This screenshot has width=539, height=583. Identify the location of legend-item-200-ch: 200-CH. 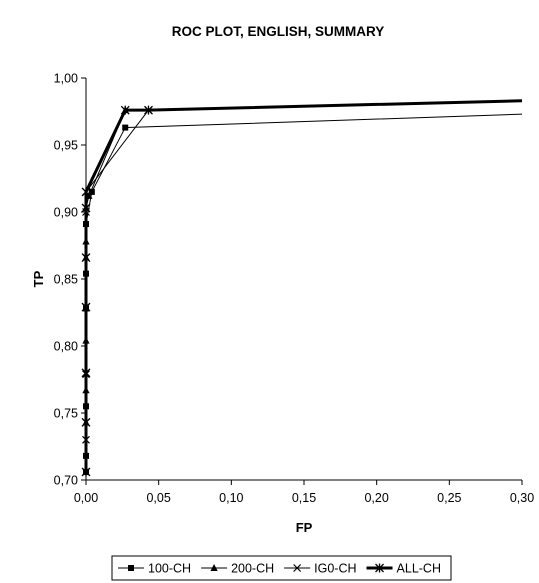
(237, 569).